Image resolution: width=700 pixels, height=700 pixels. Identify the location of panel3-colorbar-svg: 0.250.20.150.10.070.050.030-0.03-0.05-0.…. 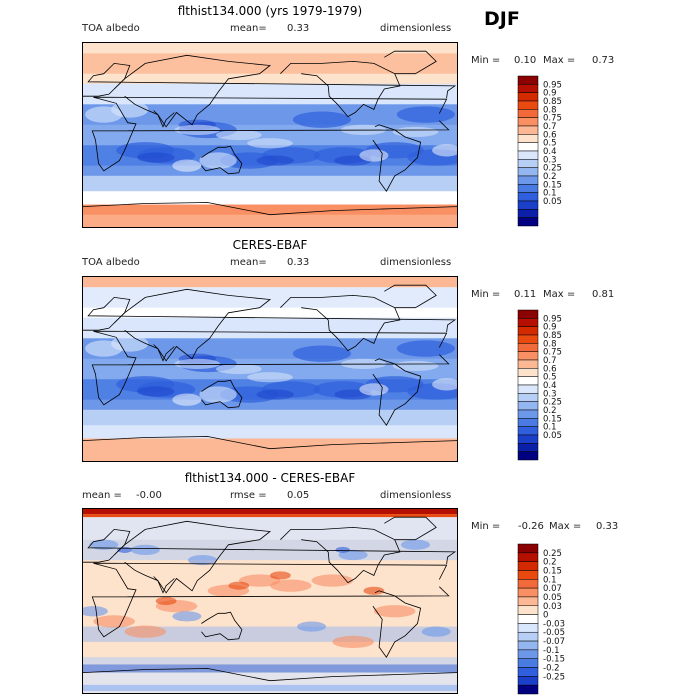
(541, 619).